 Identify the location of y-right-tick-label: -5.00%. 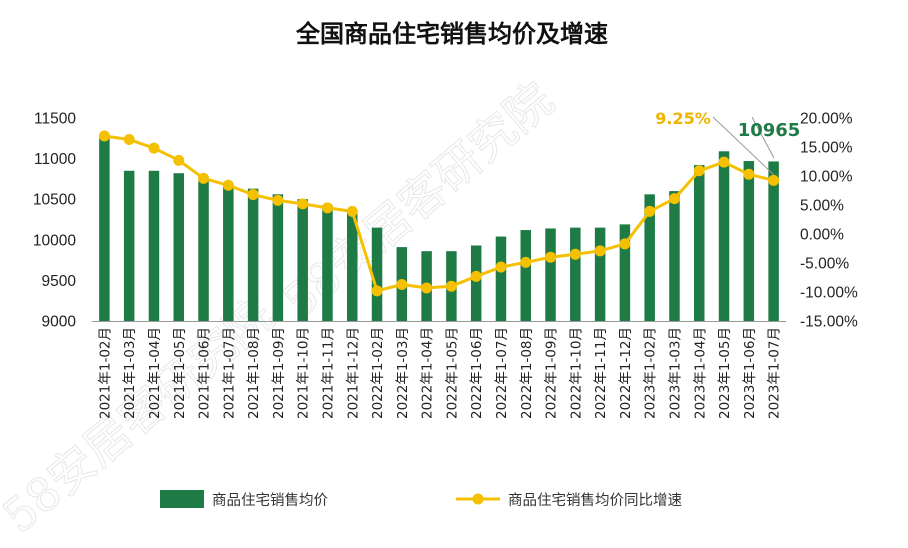
(824, 264).